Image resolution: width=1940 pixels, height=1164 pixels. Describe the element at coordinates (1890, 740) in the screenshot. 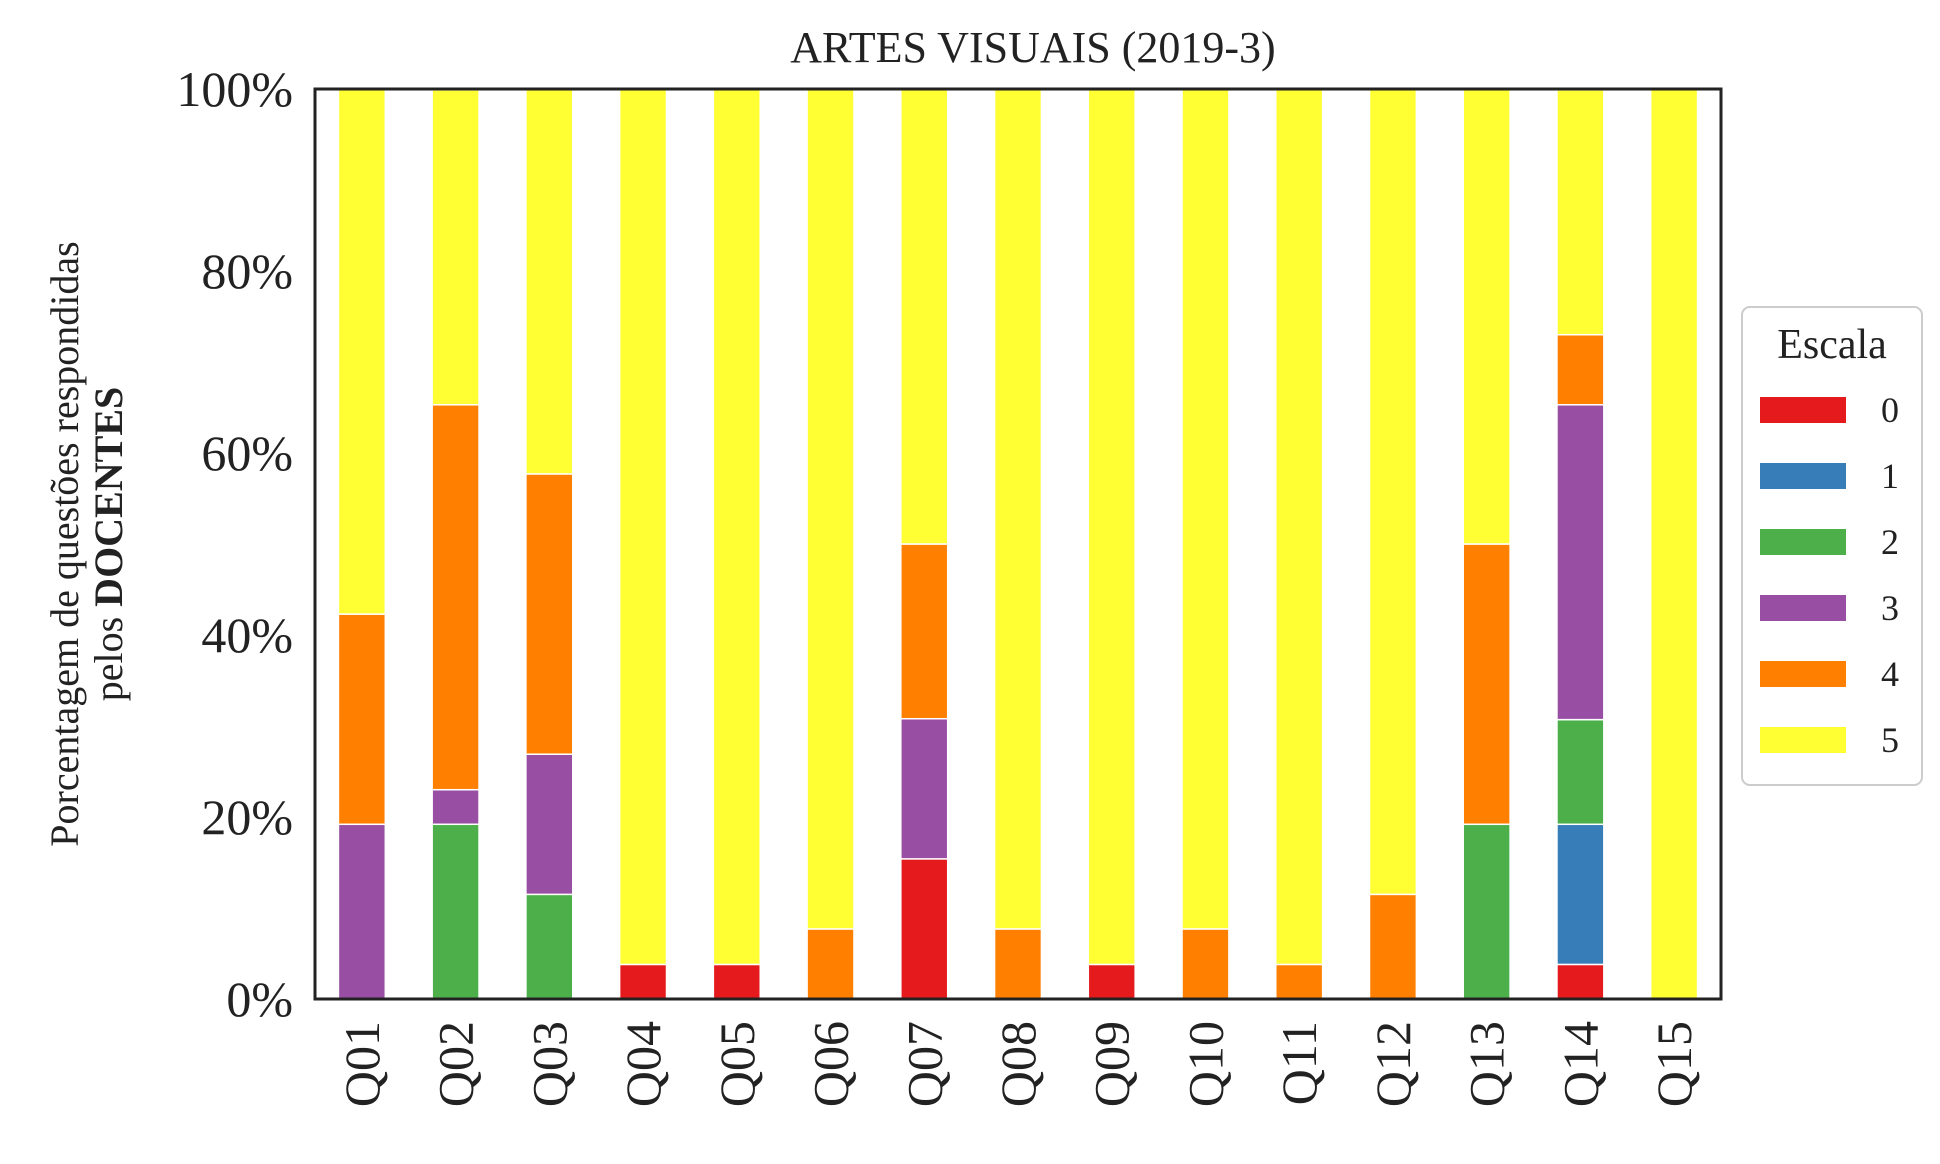

I see `legend-label-escala-5: 5` at that location.